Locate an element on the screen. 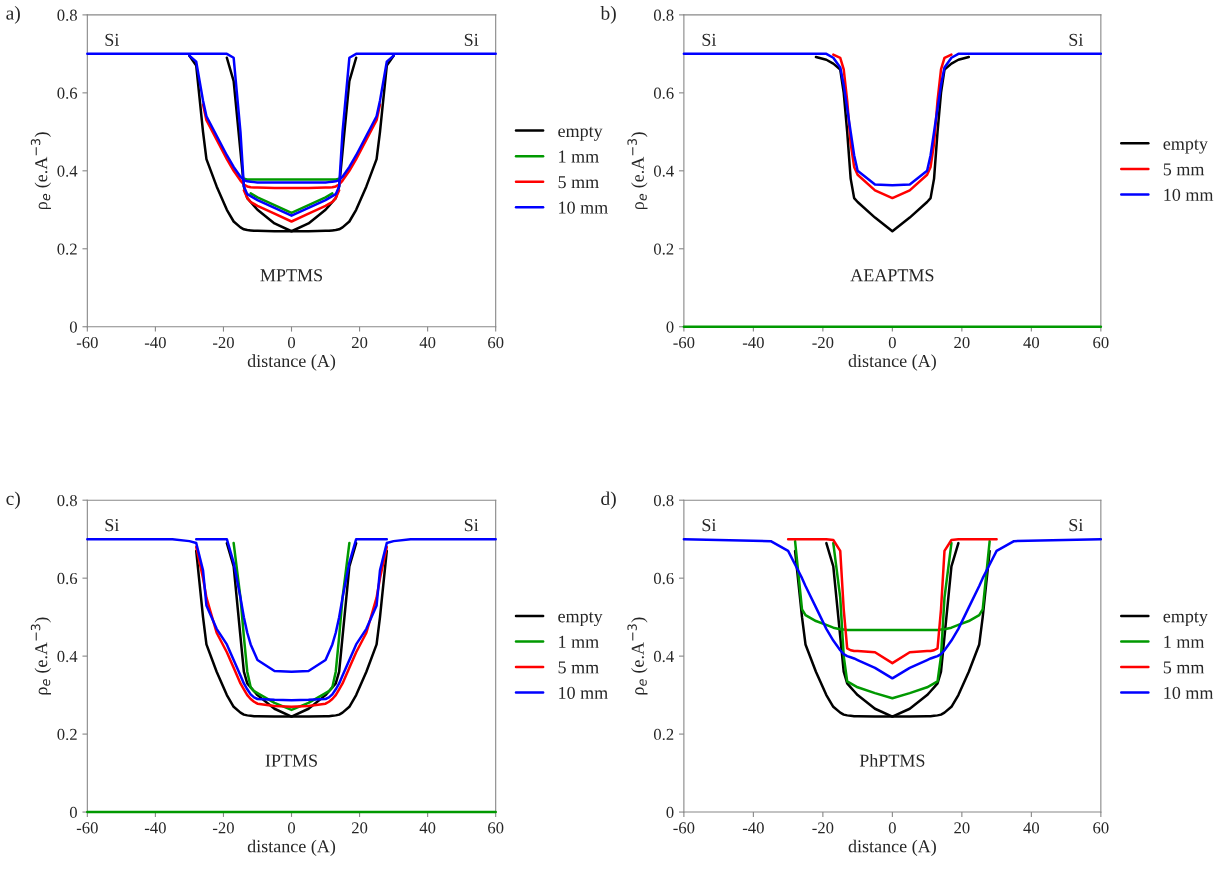 The height and width of the screenshot is (876, 1230). chart-title: b) is located at coordinates (608, 15).